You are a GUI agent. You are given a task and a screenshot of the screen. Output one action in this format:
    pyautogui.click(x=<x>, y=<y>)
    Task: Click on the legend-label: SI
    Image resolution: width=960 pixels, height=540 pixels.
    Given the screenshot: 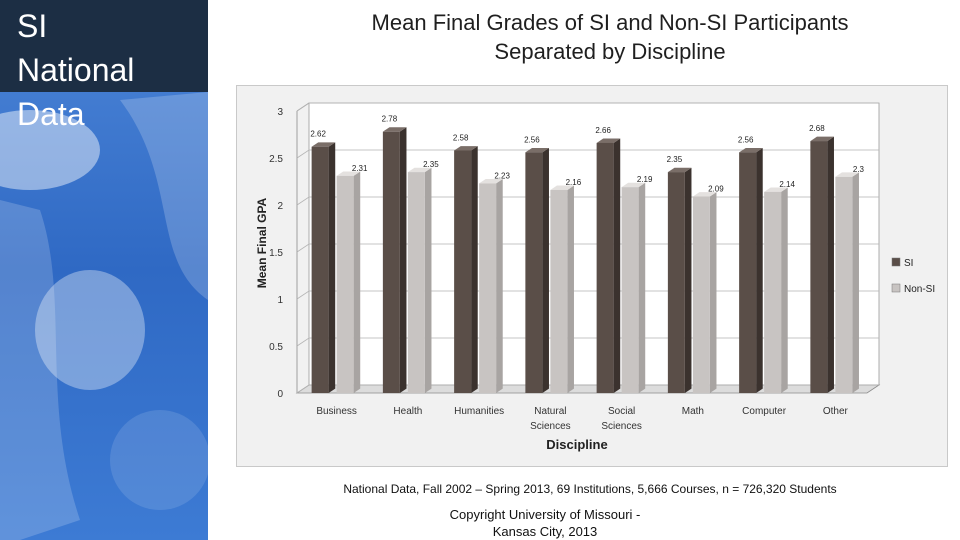 What is the action you would take?
    pyautogui.click(x=908, y=263)
    